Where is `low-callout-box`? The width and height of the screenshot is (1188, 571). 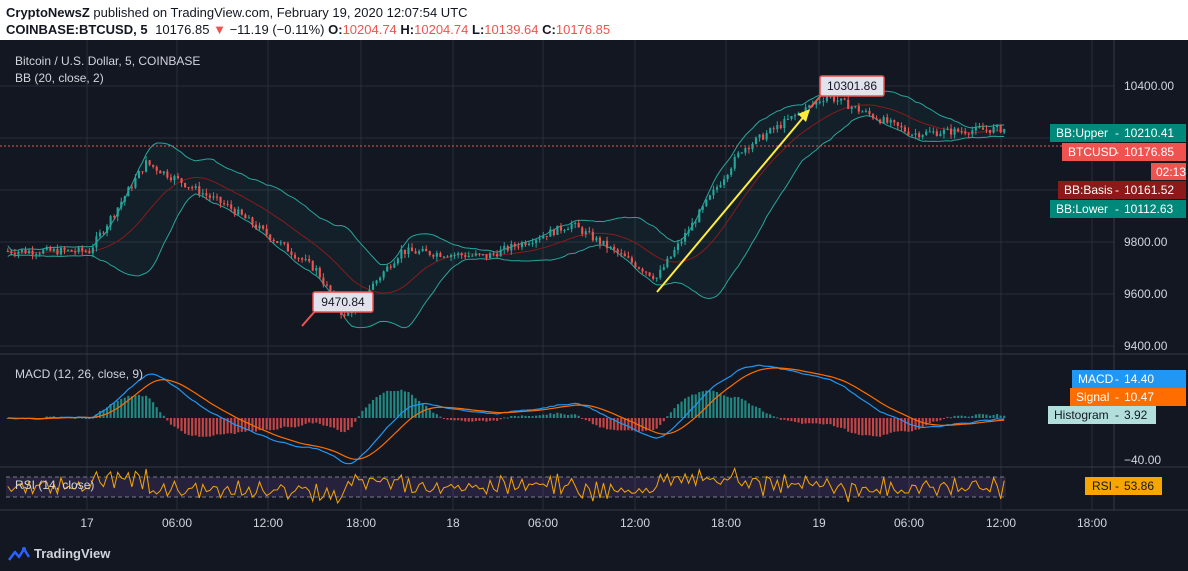
low-callout-box is located at coordinates (343, 302).